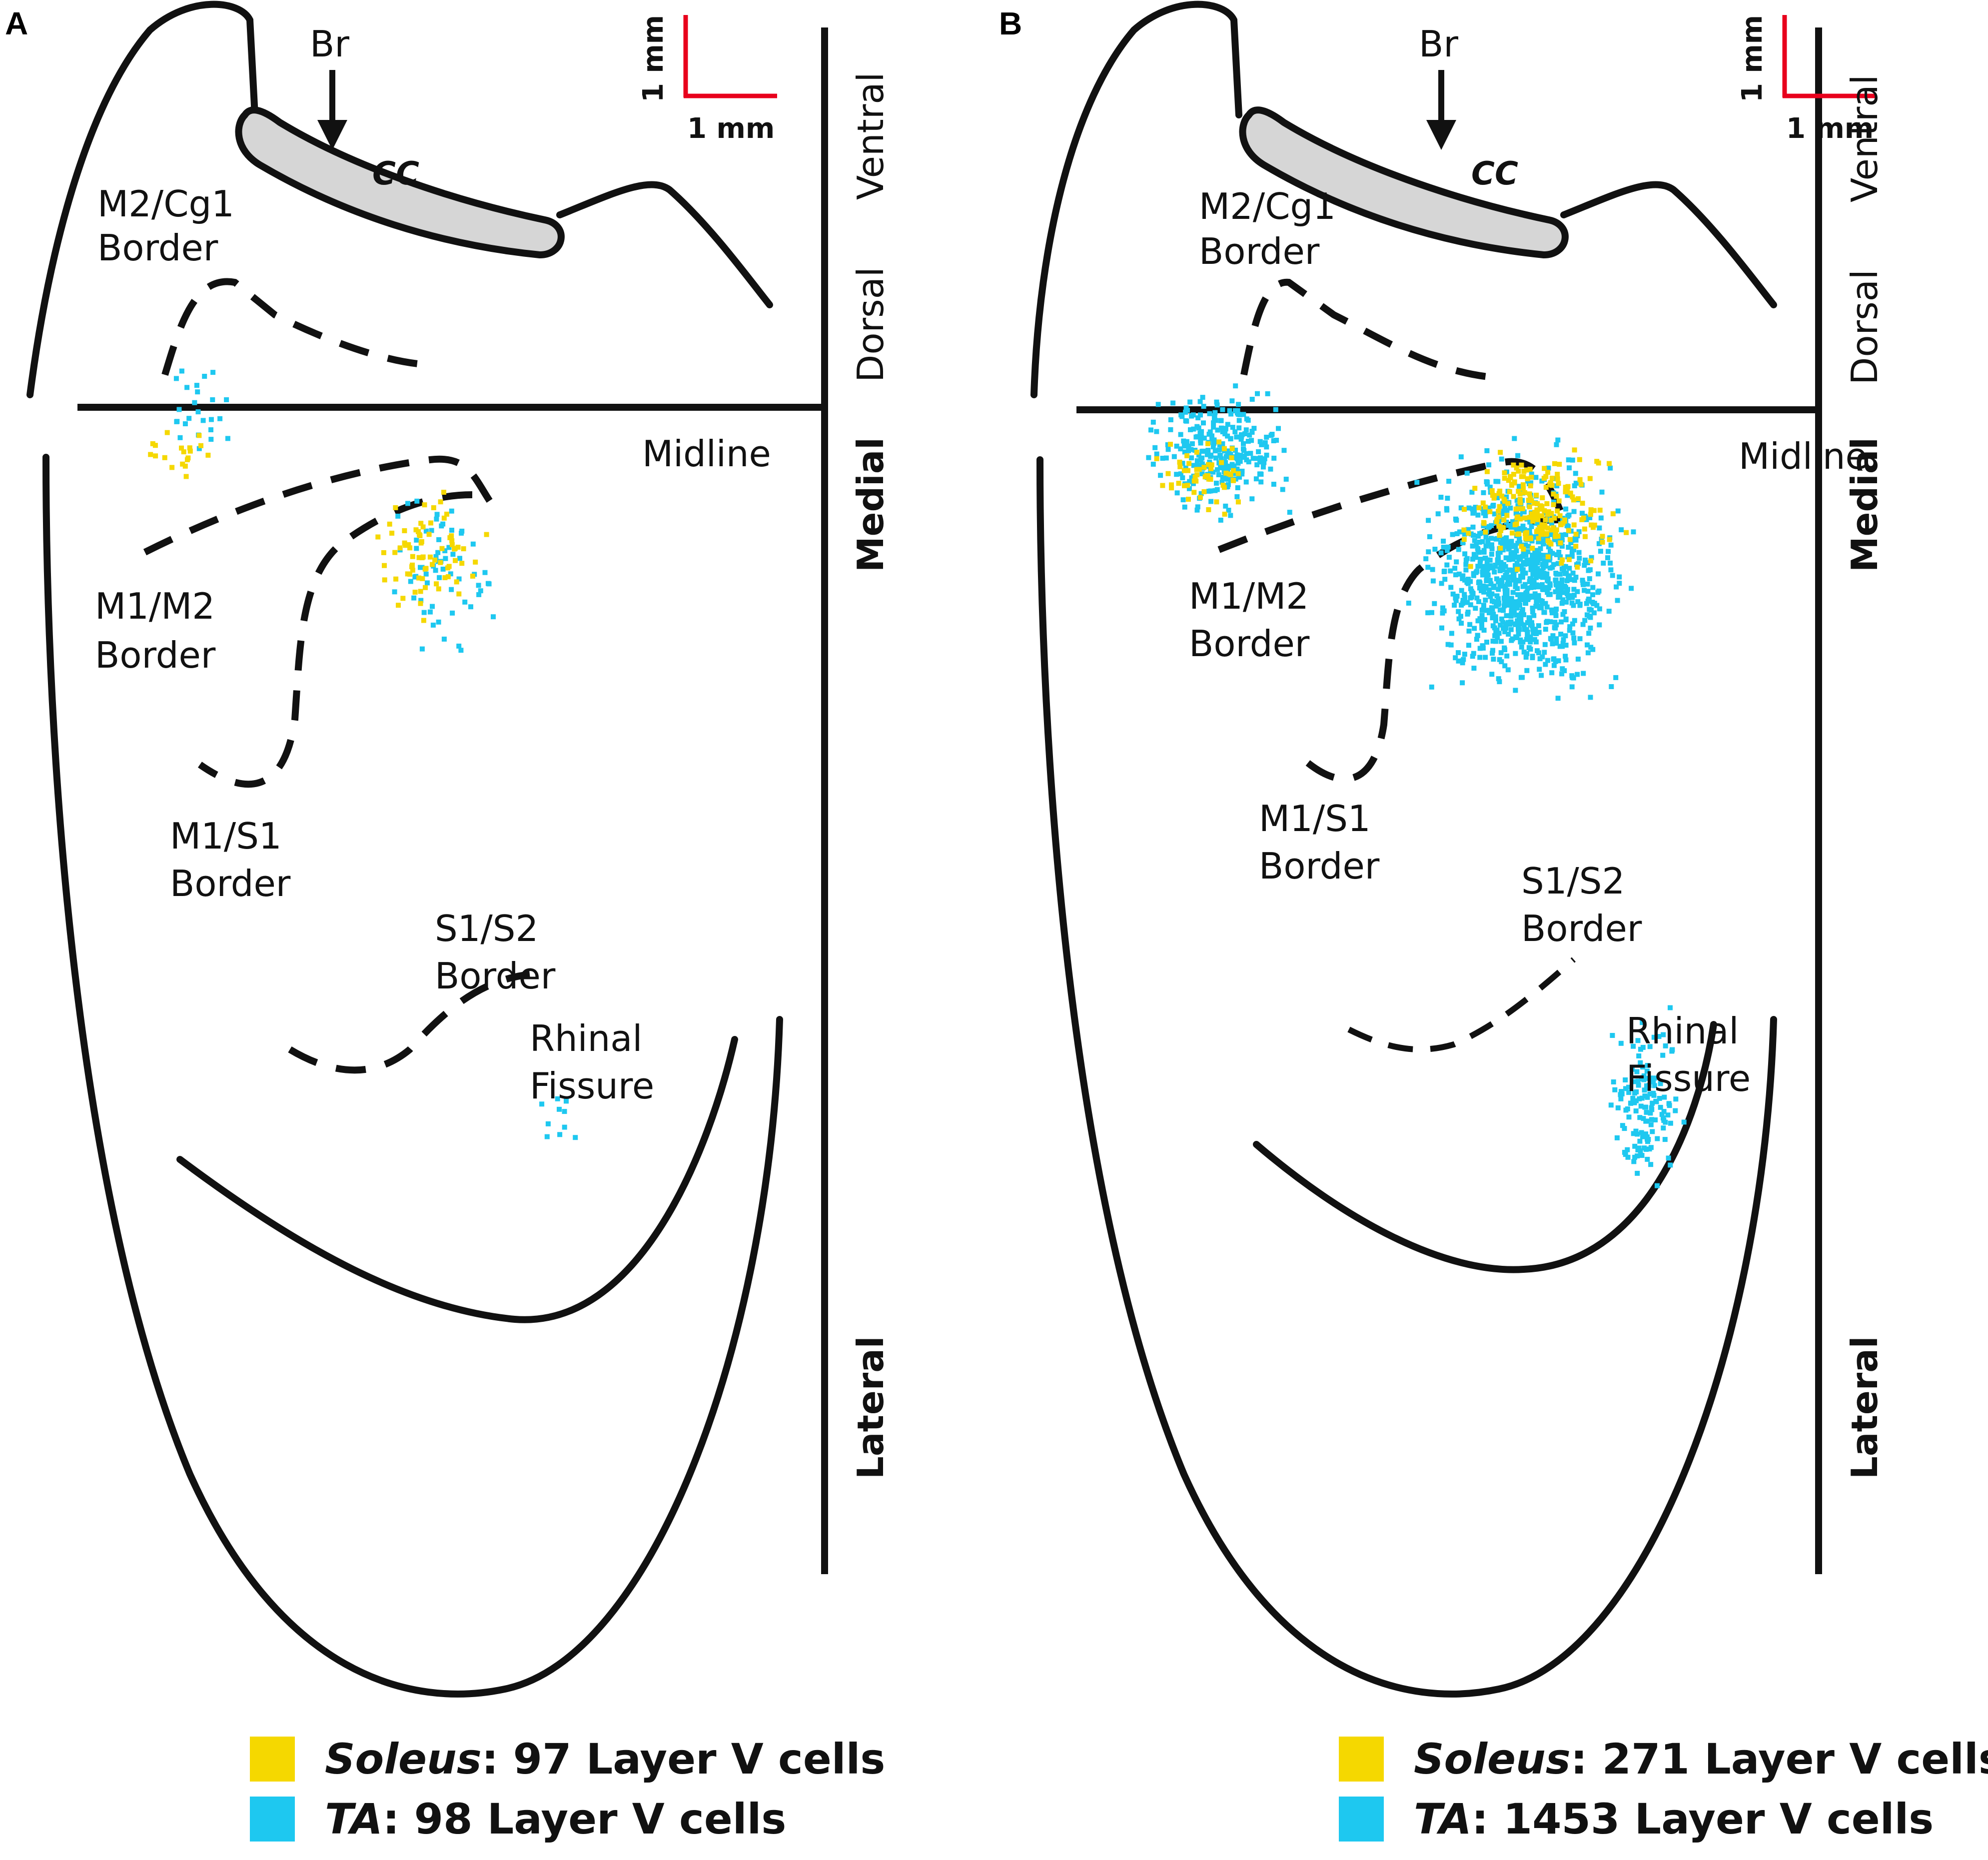 The image size is (1988, 1860). I want to click on cc-label-a: CC, so click(395, 173).